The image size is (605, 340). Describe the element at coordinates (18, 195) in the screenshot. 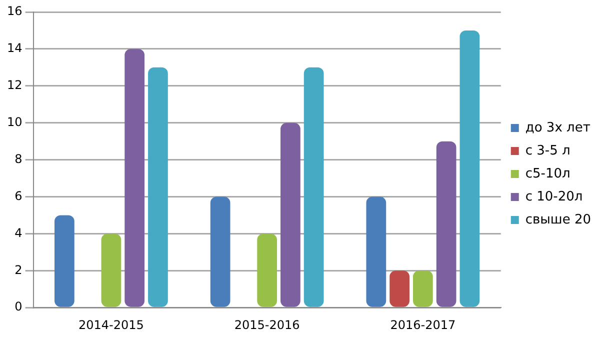

I see `y-tick-label: 6` at that location.